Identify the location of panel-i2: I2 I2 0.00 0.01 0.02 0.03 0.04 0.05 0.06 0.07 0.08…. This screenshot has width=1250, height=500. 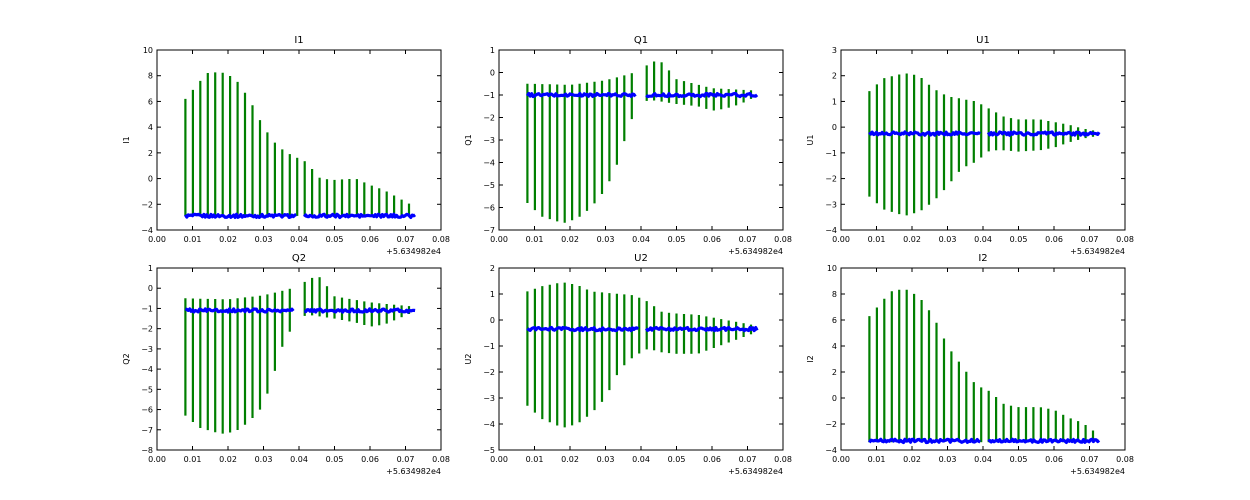
(970, 364).